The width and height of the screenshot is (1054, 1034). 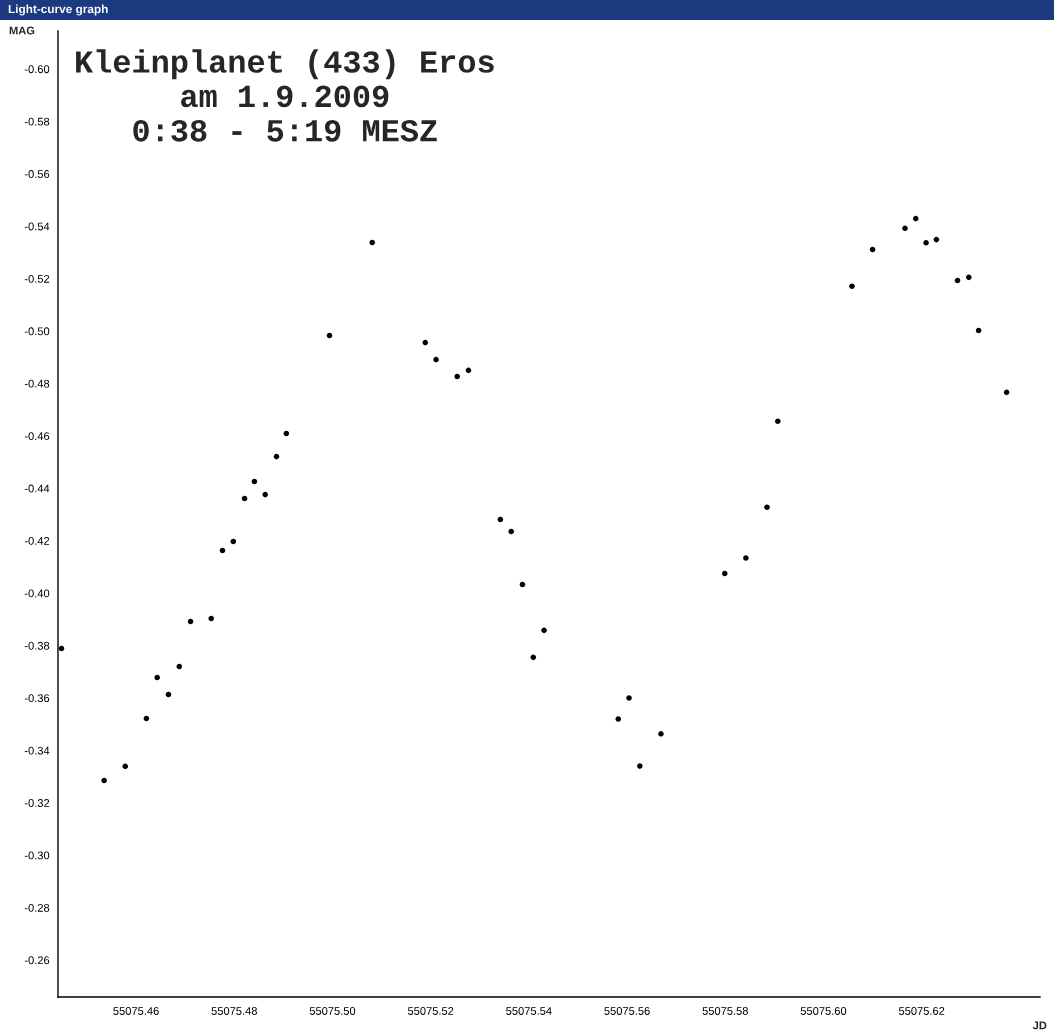 I want to click on y-tick-label: -0.44, so click(x=37, y=488).